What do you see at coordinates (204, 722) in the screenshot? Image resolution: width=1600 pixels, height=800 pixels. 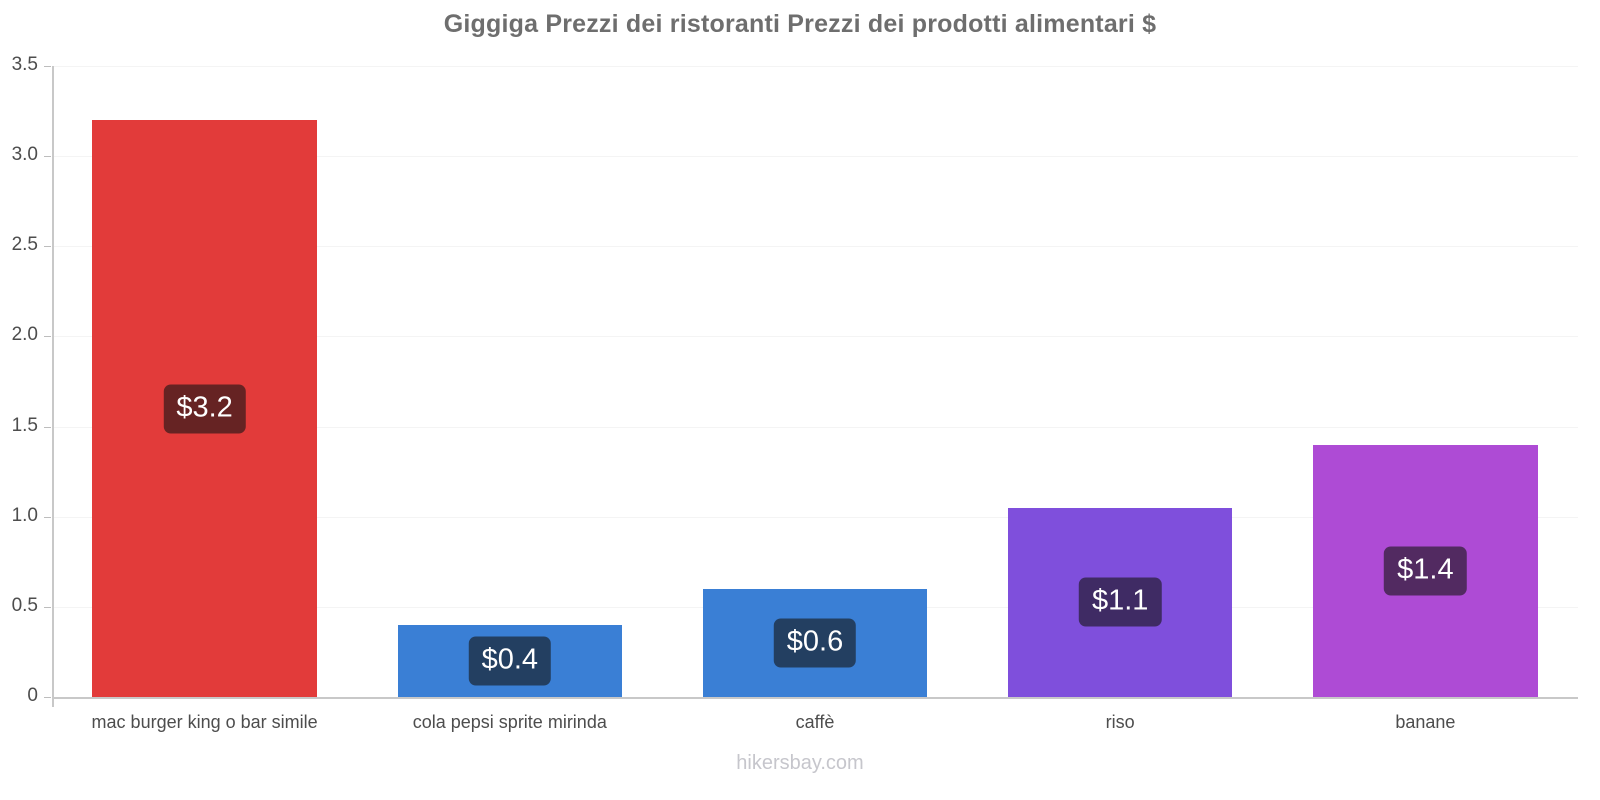 I see `x-axis-tick-label: mac burger king o bar simile` at bounding box center [204, 722].